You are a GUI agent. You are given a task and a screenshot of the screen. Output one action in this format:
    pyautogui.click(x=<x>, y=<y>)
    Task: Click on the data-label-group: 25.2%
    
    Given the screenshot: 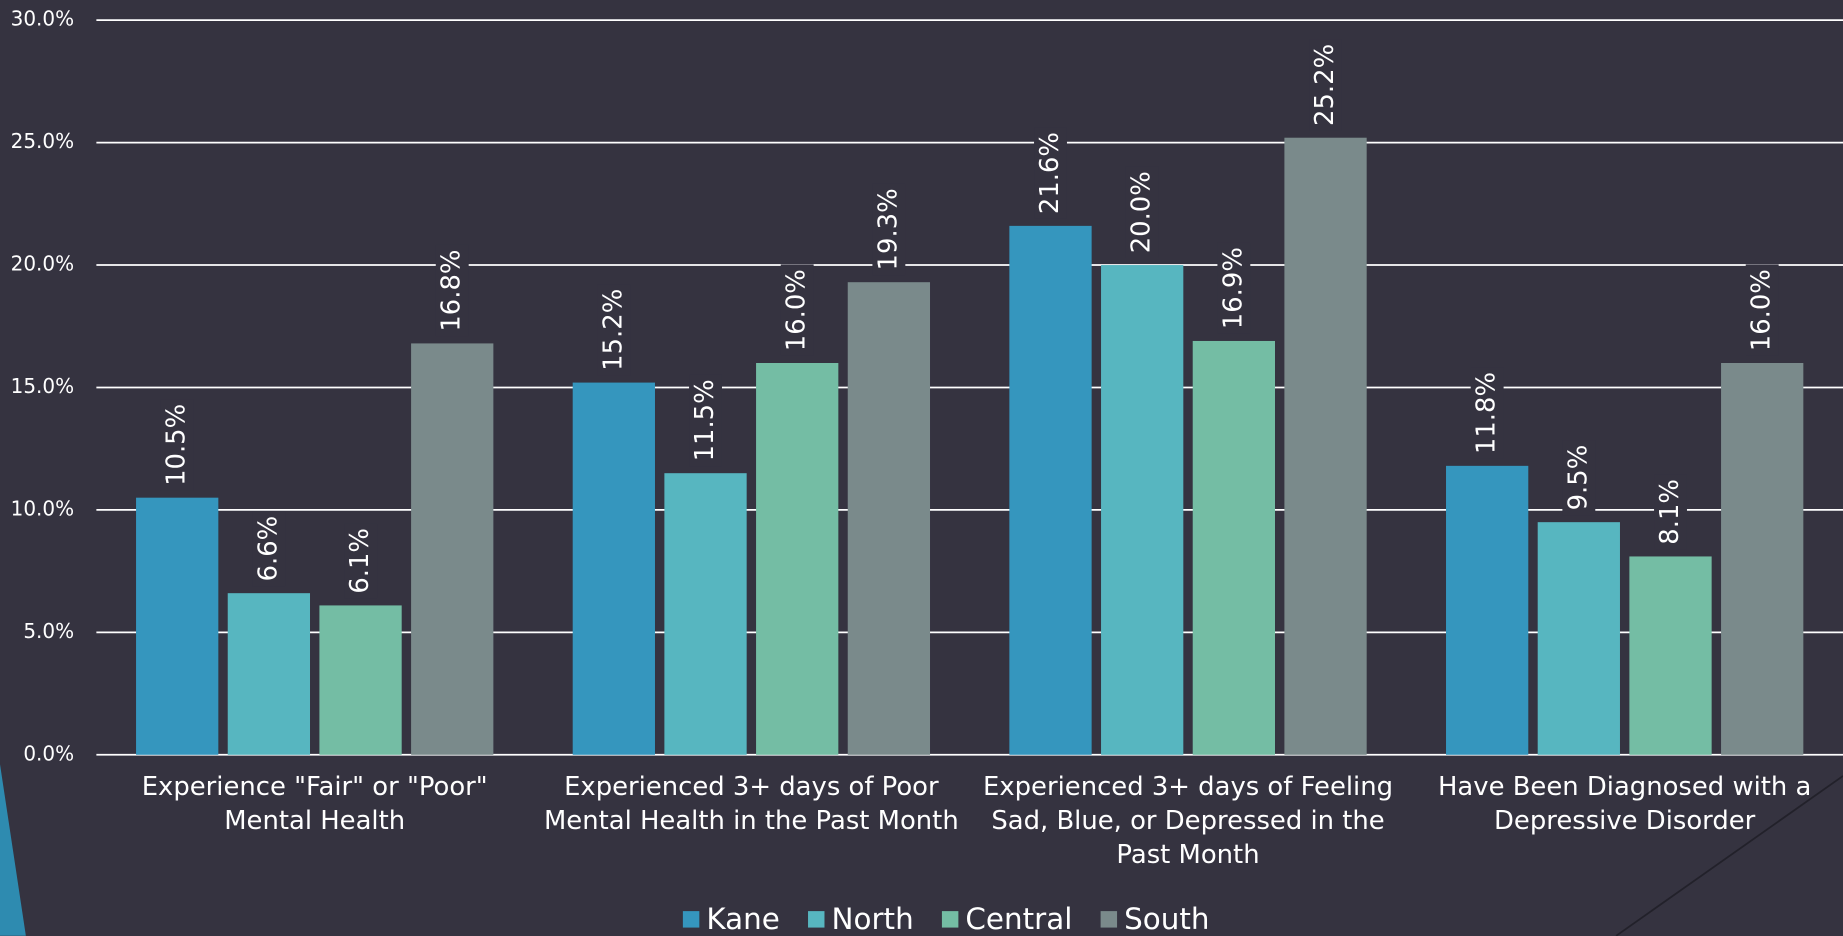 What is the action you would take?
    pyautogui.click(x=1325, y=85)
    